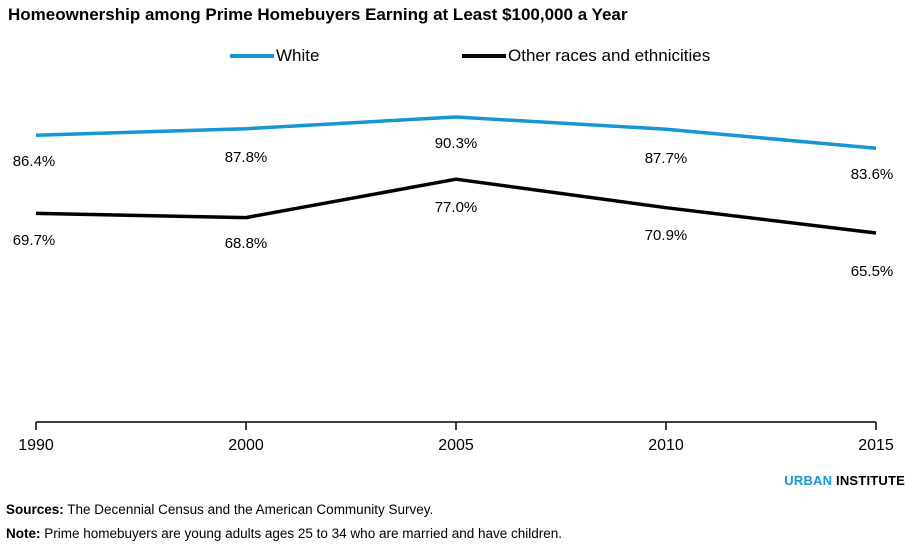 The width and height of the screenshot is (915, 552). What do you see at coordinates (34, 240) in the screenshot?
I see `data-label: 69.7%` at bounding box center [34, 240].